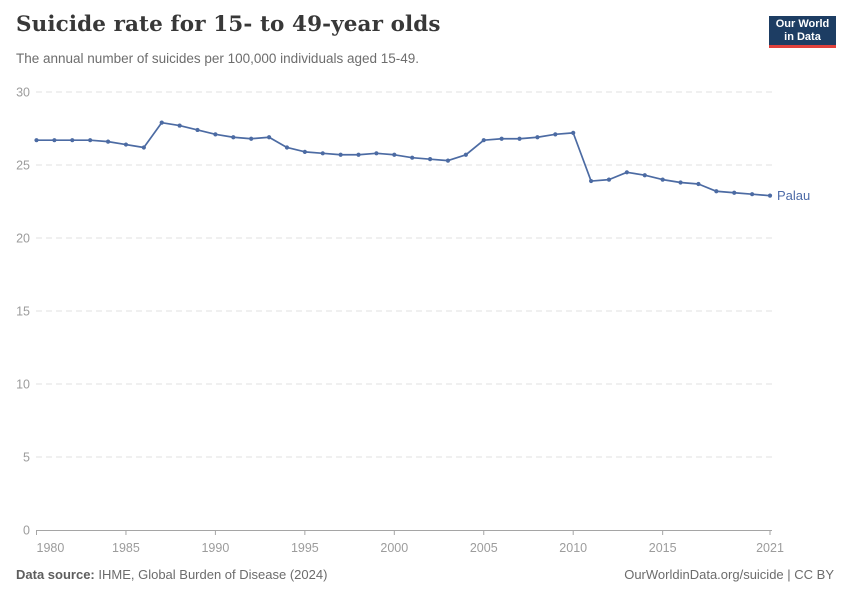  Describe the element at coordinates (793, 195) in the screenshot. I see `series-label-palau: Palau` at that location.